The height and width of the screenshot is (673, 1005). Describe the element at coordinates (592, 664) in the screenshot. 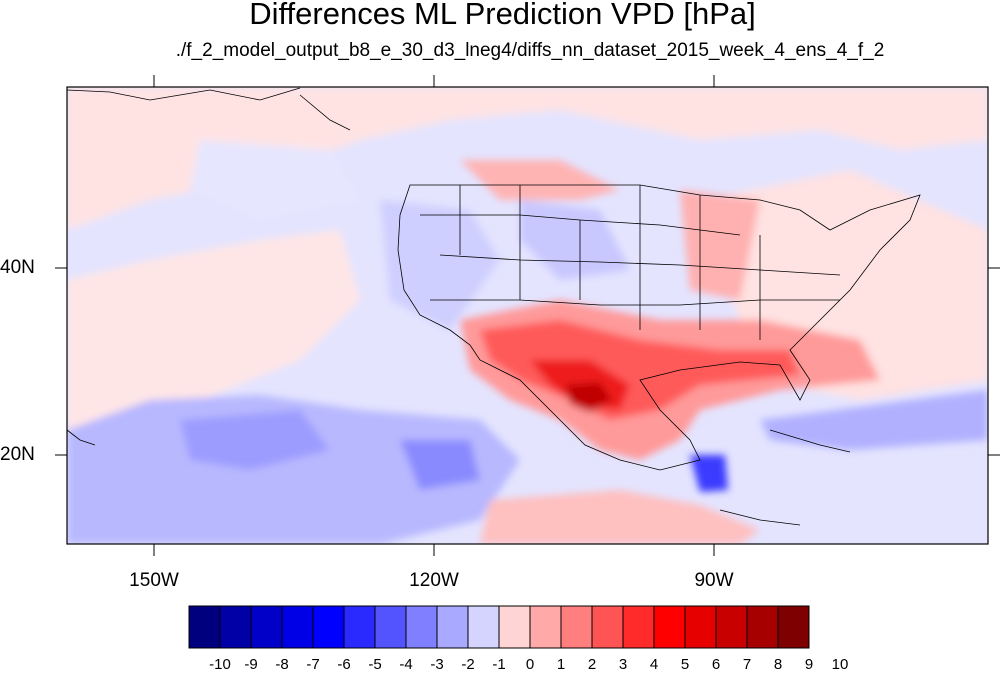

I see `colorbar-tick-label: 2` at that location.